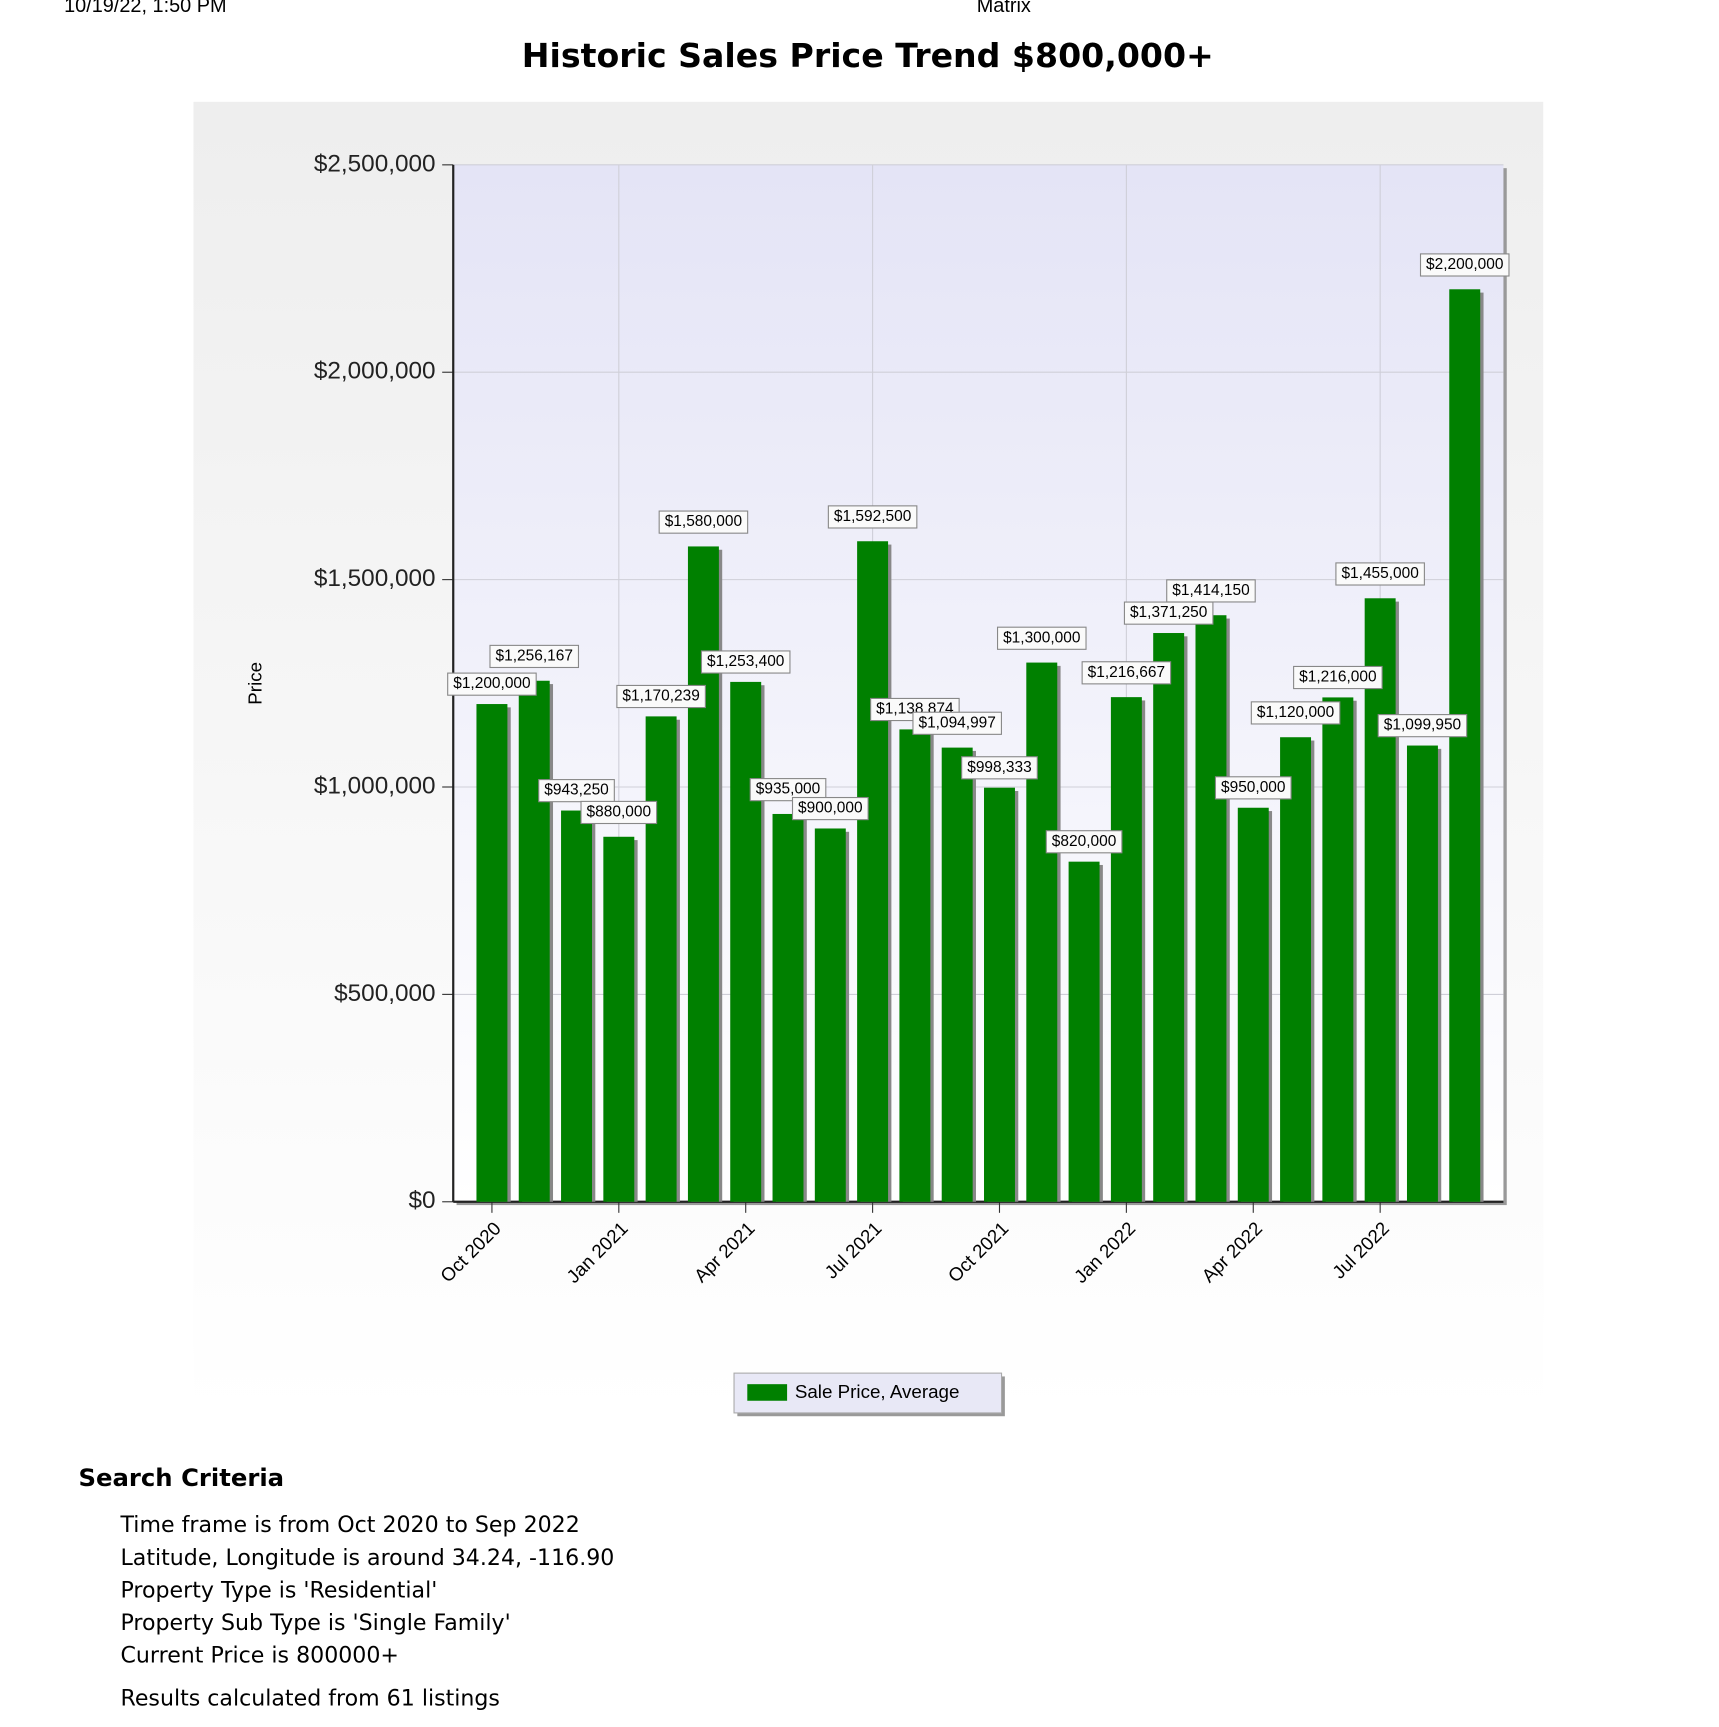  What do you see at coordinates (877, 1391) in the screenshot?
I see `legend-label: Sale Price, Average` at bounding box center [877, 1391].